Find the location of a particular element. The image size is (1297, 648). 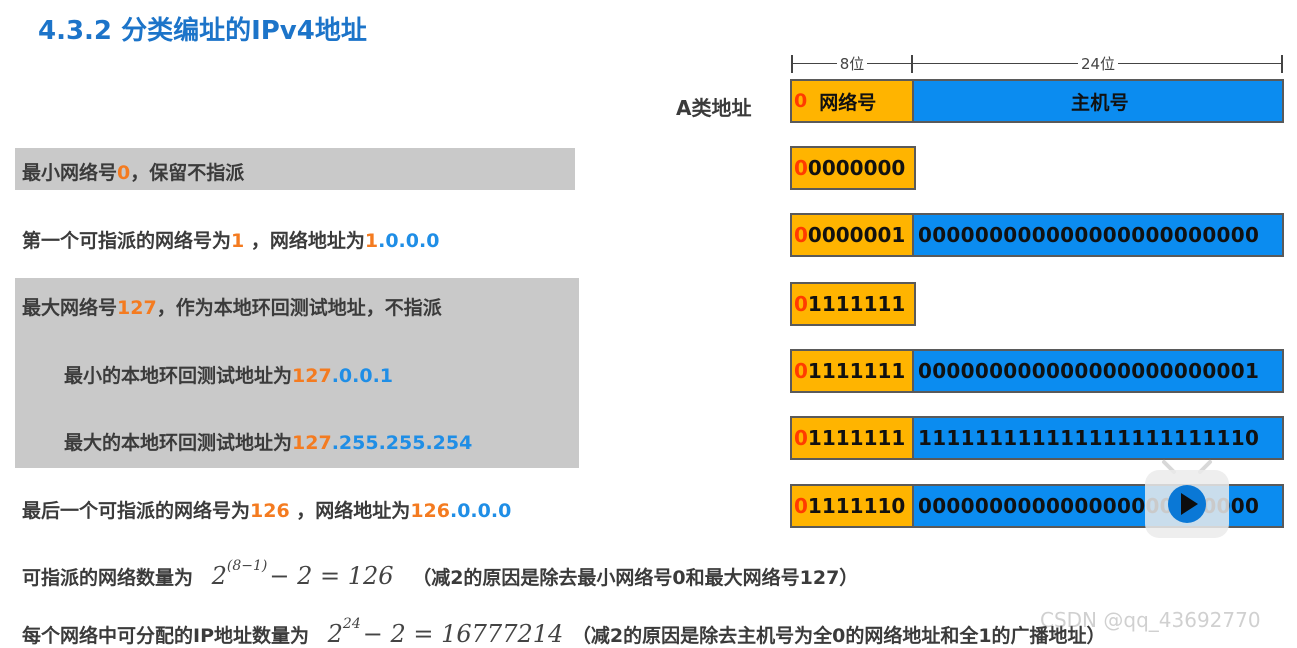

net-bits-row-1: 0 0000001 is located at coordinates (852, 235).